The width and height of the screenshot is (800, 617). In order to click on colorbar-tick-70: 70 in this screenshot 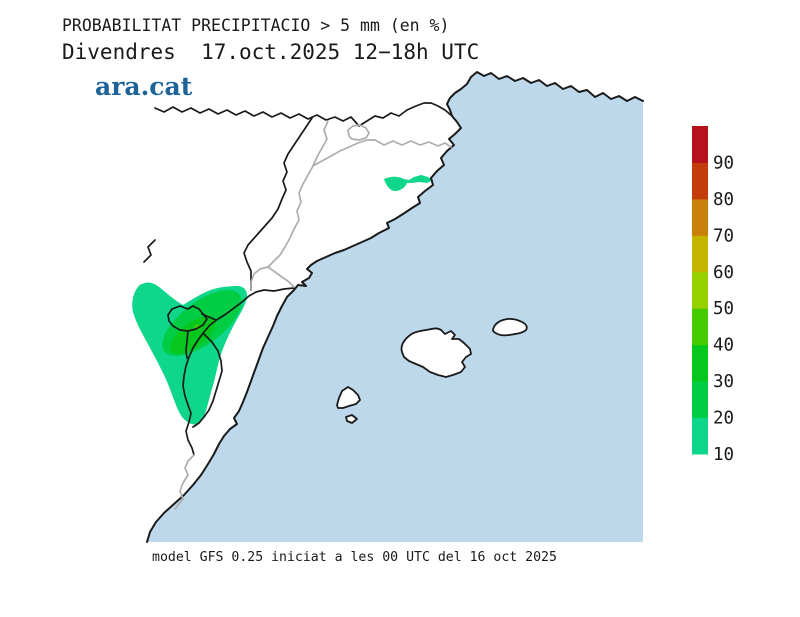, I will do `click(723, 236)`.